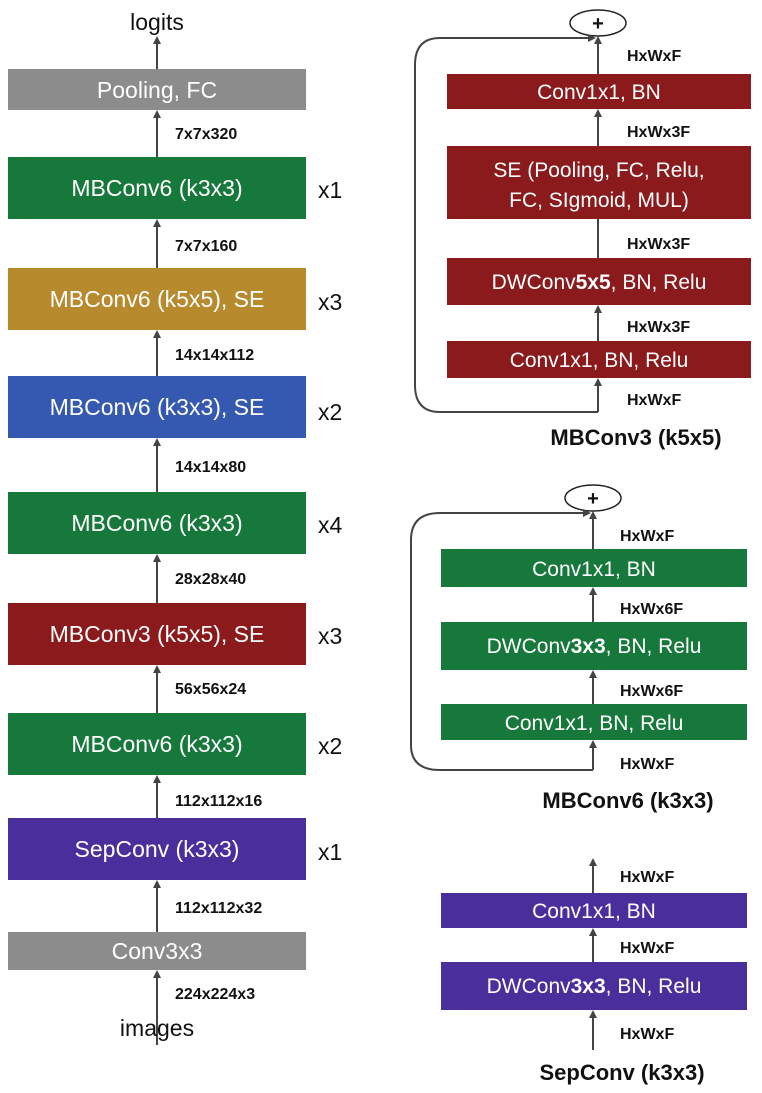 This screenshot has width=762, height=1093. What do you see at coordinates (218, 801) in the screenshot?
I see `dim-label: 112x112x16` at bounding box center [218, 801].